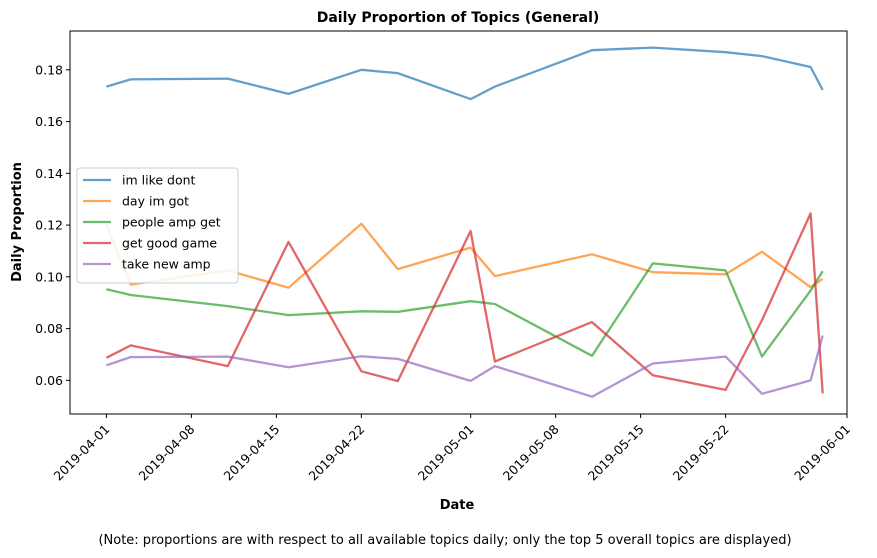 The image size is (877, 558). What do you see at coordinates (49, 173) in the screenshot?
I see `y-tick-label: 0.14` at bounding box center [49, 173].